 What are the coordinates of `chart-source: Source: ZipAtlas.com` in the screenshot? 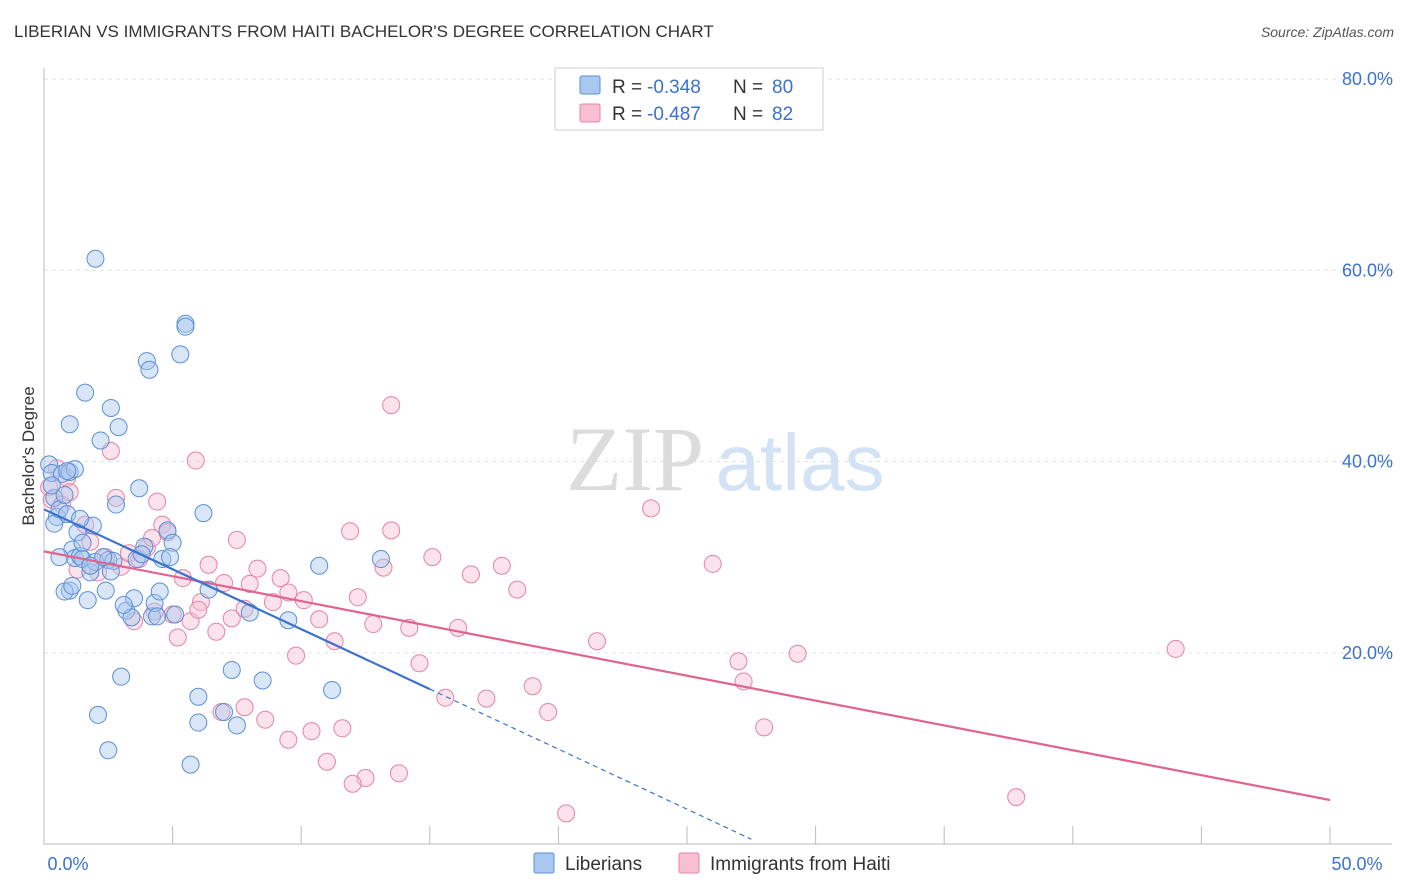 It's located at (1327, 32).